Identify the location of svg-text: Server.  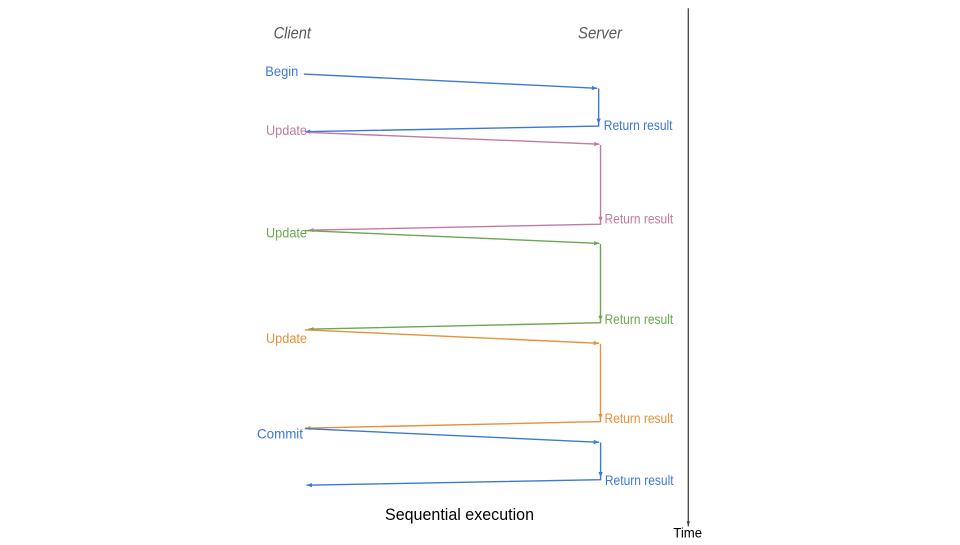
(600, 34).